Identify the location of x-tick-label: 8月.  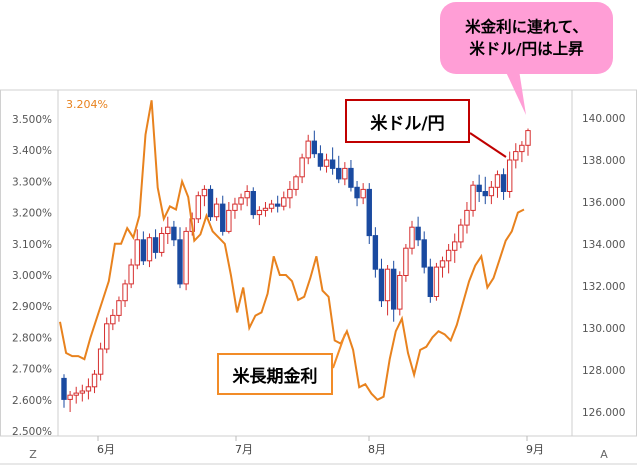
(377, 449).